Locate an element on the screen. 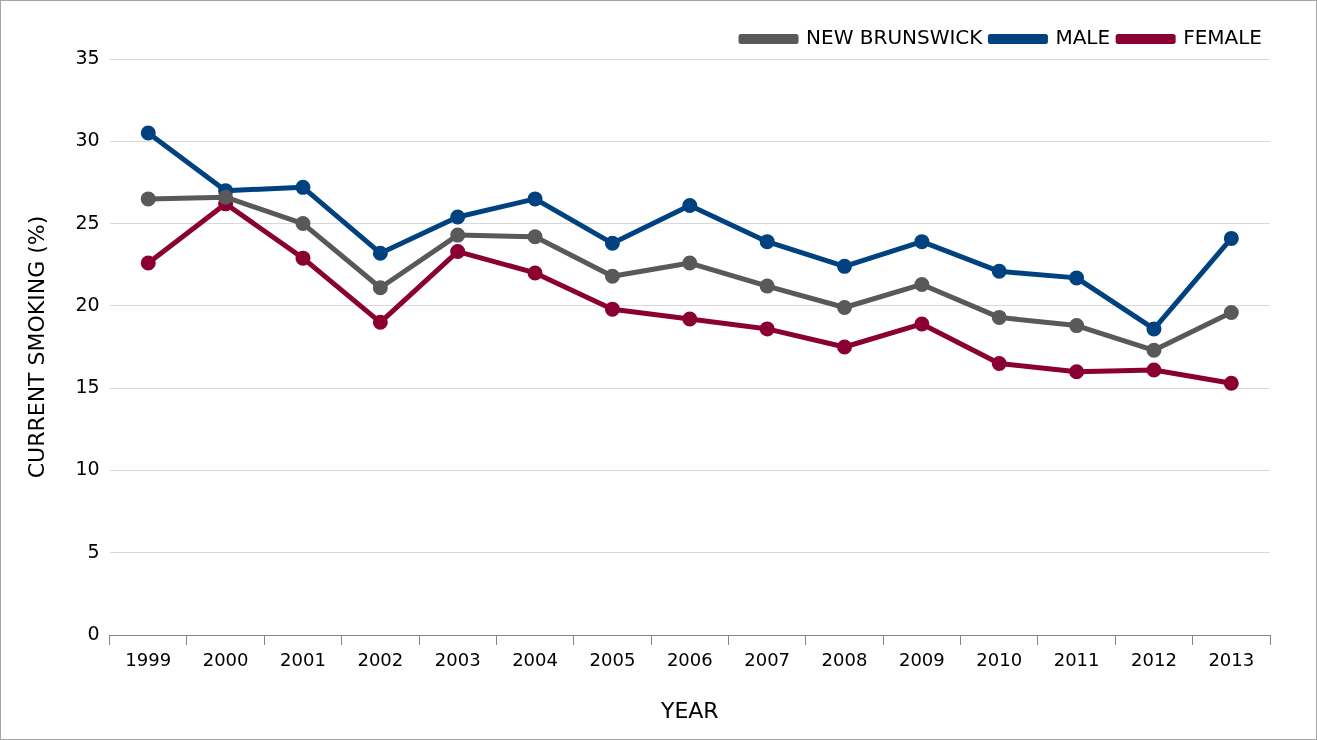 The width and height of the screenshot is (1317, 740). y-axis-title: CURRENT SMOKING (%) is located at coordinates (36, 347).